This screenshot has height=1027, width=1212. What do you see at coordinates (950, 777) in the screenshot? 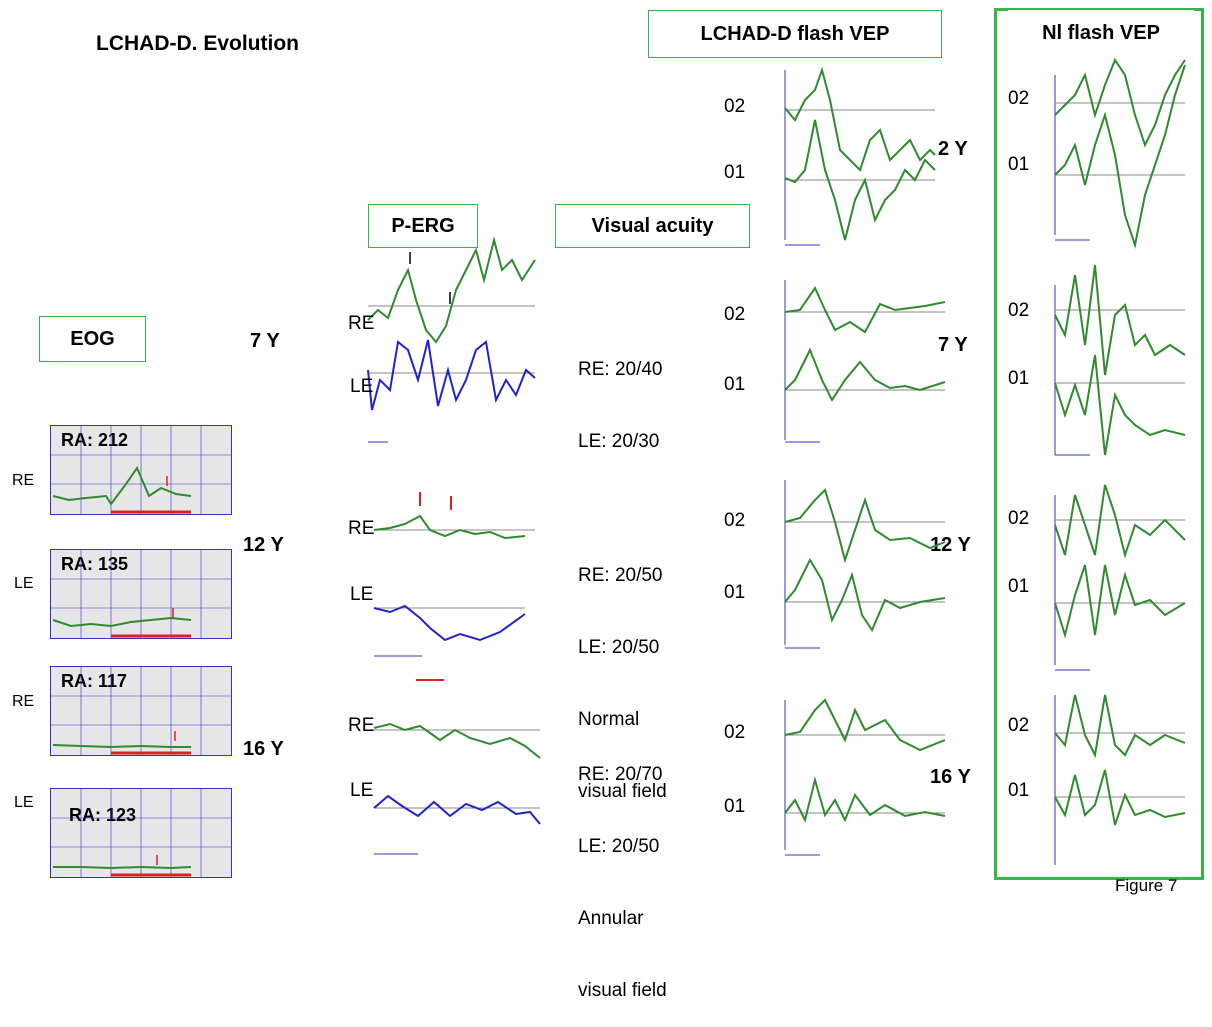
I see `vep-age-16y: 16 Y` at bounding box center [950, 777].